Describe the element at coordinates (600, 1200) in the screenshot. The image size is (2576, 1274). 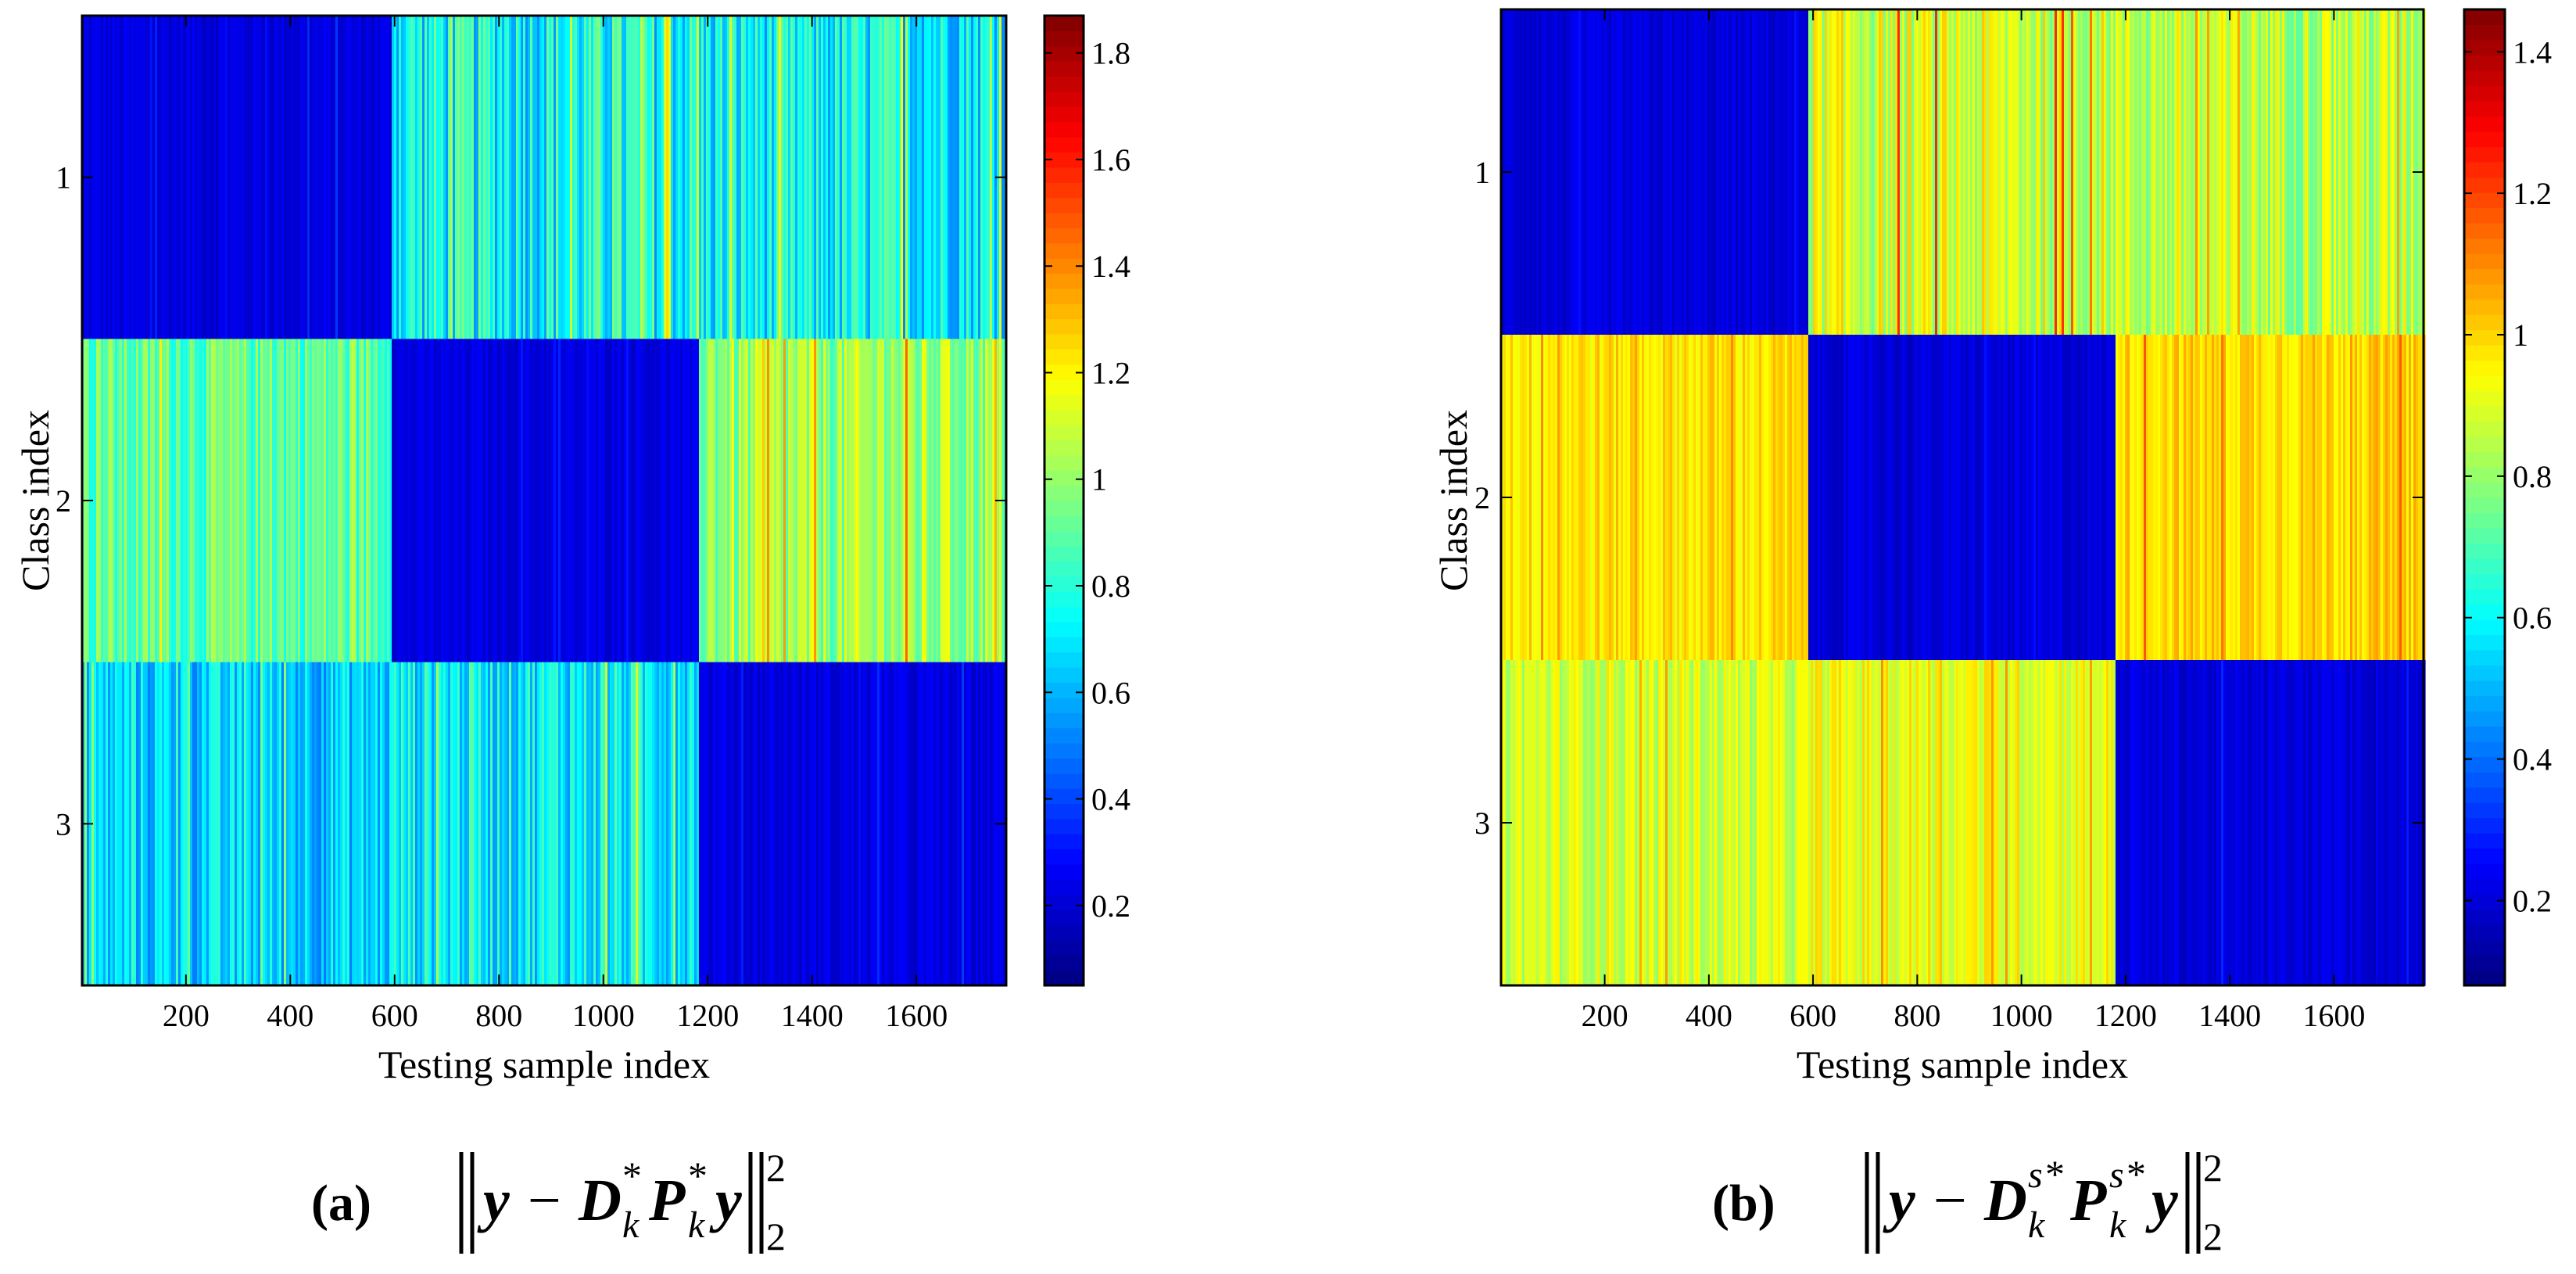
I see `svg-text: D` at that location.